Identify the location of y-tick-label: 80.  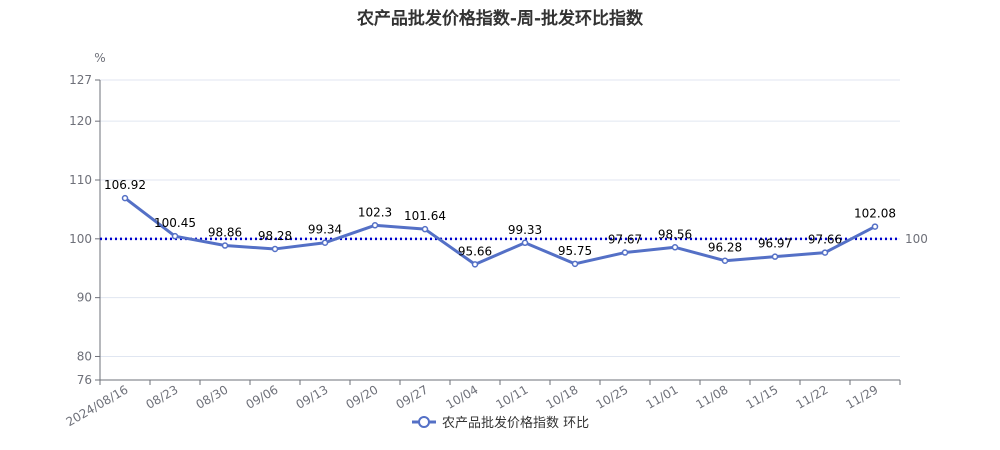
(84, 356).